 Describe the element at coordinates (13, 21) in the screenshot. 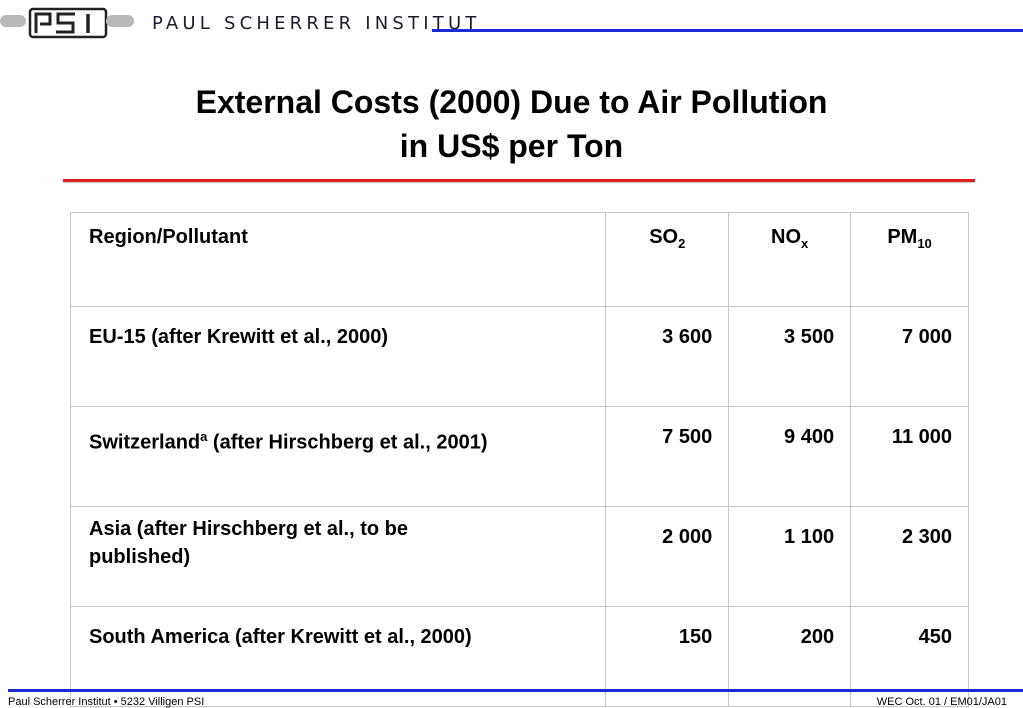

I see `logo-bar-left` at that location.